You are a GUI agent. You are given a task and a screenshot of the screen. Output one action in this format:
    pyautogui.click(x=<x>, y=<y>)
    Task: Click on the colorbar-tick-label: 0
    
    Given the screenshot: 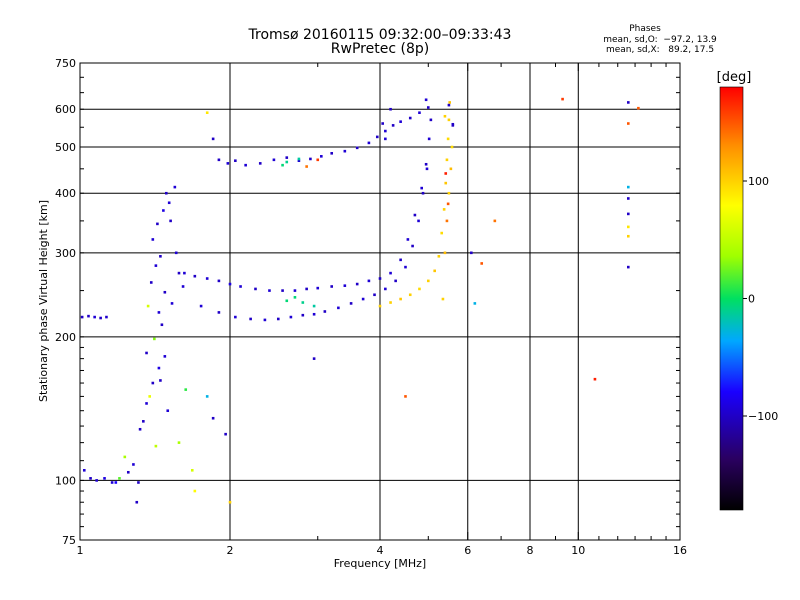 What is the action you would take?
    pyautogui.click(x=751, y=299)
    